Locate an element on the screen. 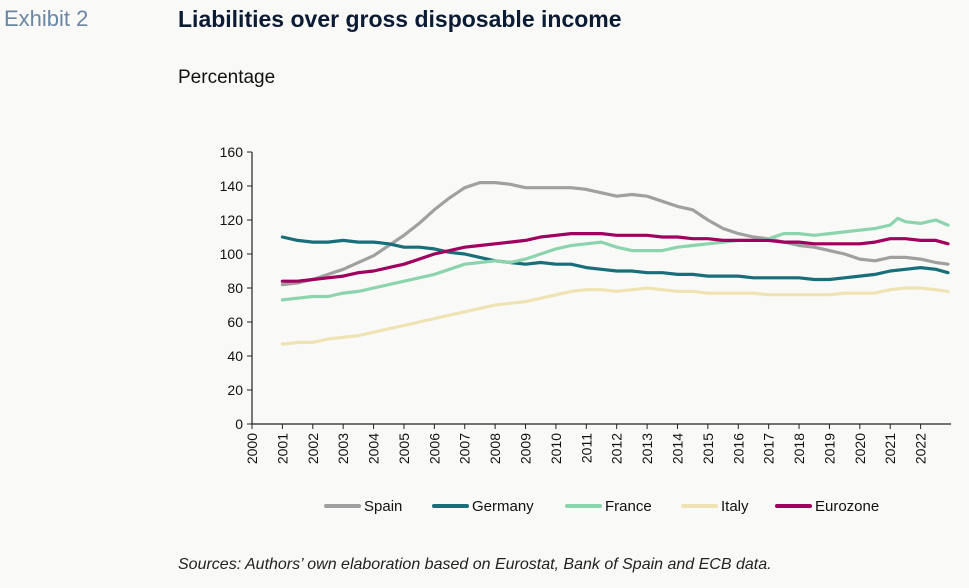  series-line-spain is located at coordinates (615, 234).